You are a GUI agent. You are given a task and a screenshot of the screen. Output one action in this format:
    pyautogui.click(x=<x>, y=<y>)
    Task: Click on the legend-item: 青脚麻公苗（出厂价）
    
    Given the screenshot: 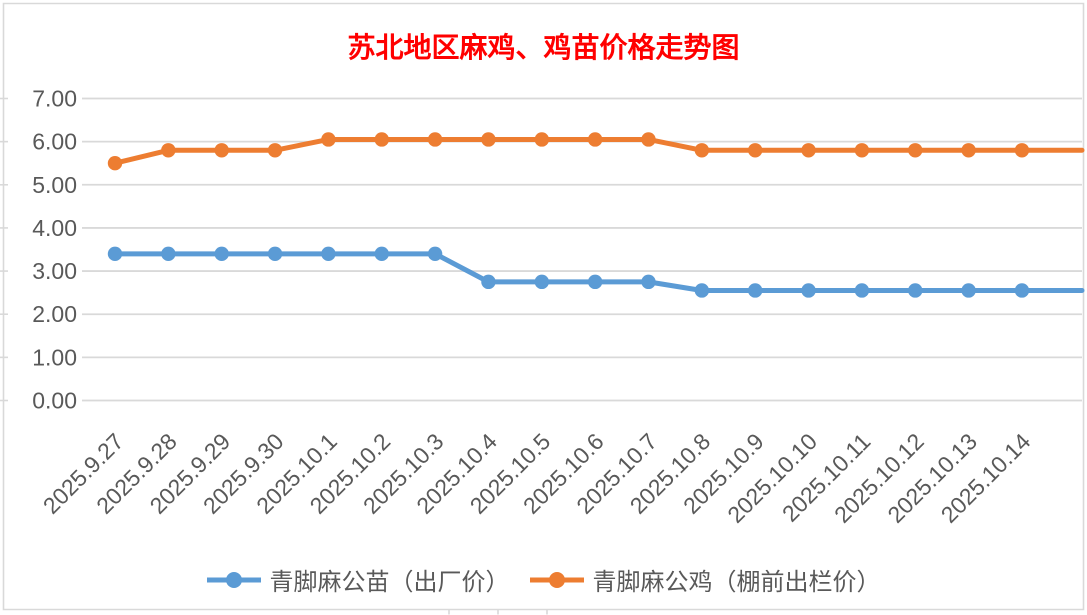 What is the action you would take?
    pyautogui.click(x=358, y=579)
    